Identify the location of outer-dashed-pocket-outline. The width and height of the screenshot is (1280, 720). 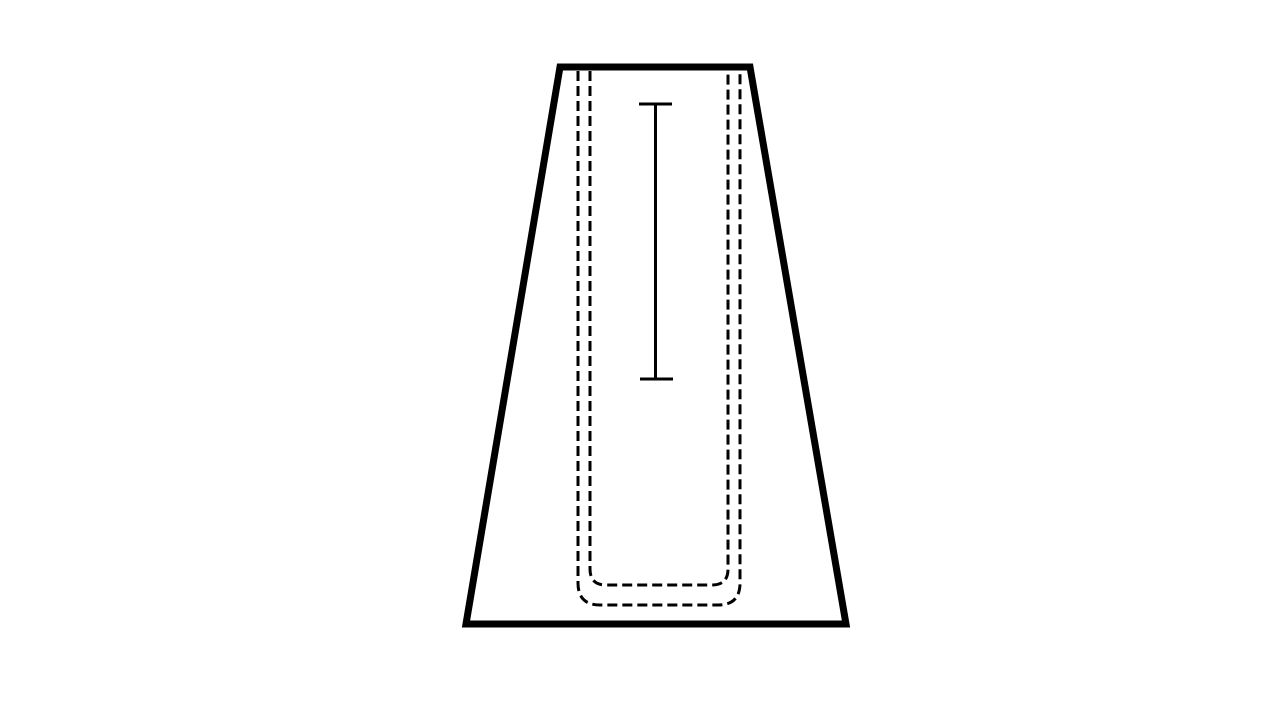
(659, 339).